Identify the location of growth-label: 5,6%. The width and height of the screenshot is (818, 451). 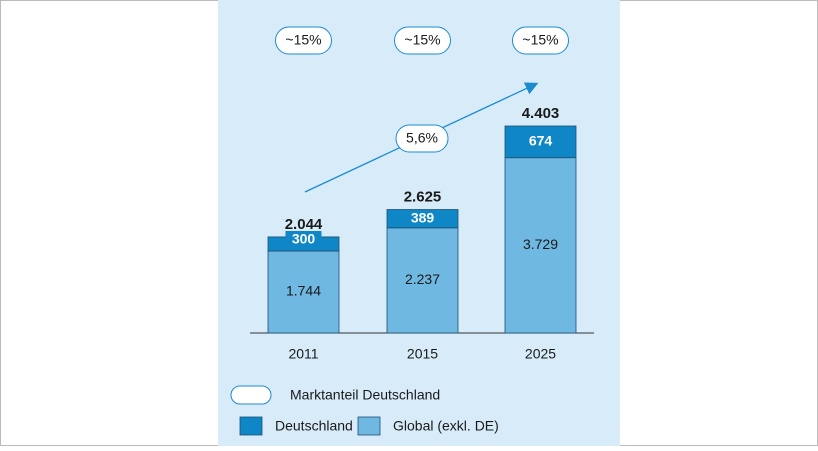
(422, 138).